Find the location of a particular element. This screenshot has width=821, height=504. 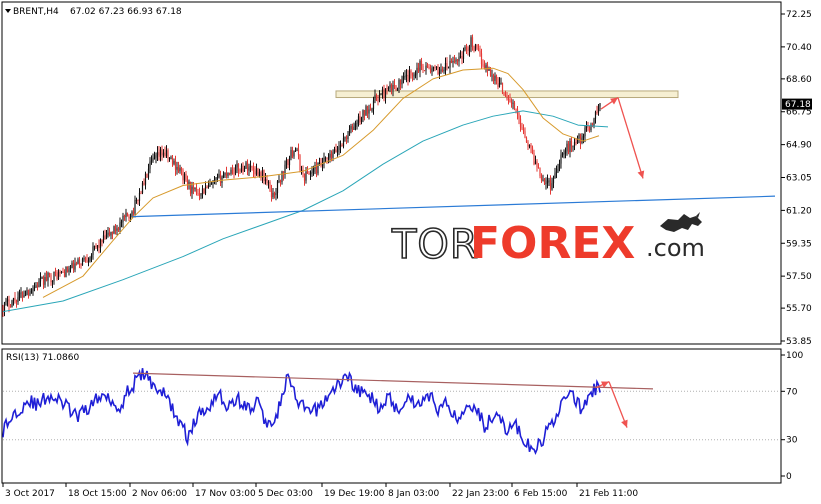

dropdown-triangle-icon is located at coordinates (8, 11).